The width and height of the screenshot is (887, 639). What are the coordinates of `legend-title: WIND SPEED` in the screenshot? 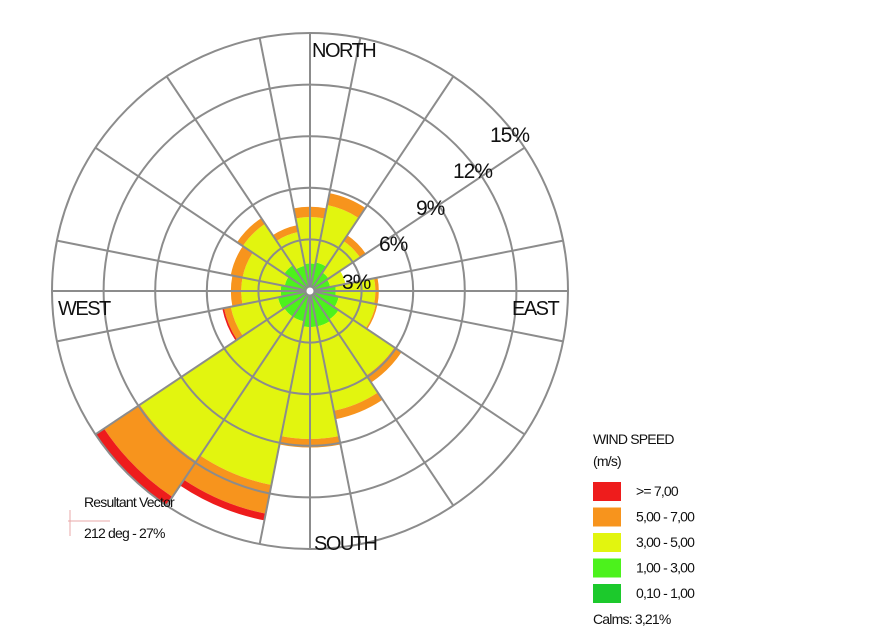 It's located at (633, 439).